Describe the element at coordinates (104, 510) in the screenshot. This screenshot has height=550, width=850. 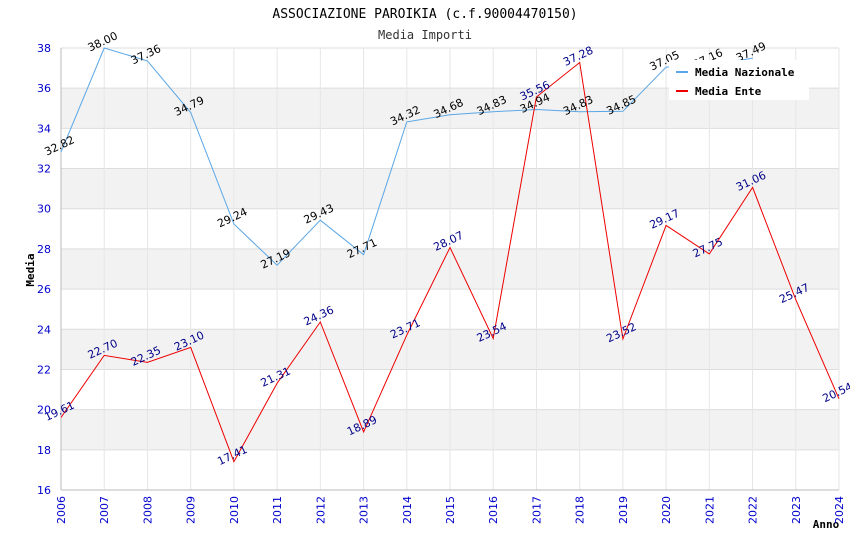
I see `x-tick-label: 2007` at that location.